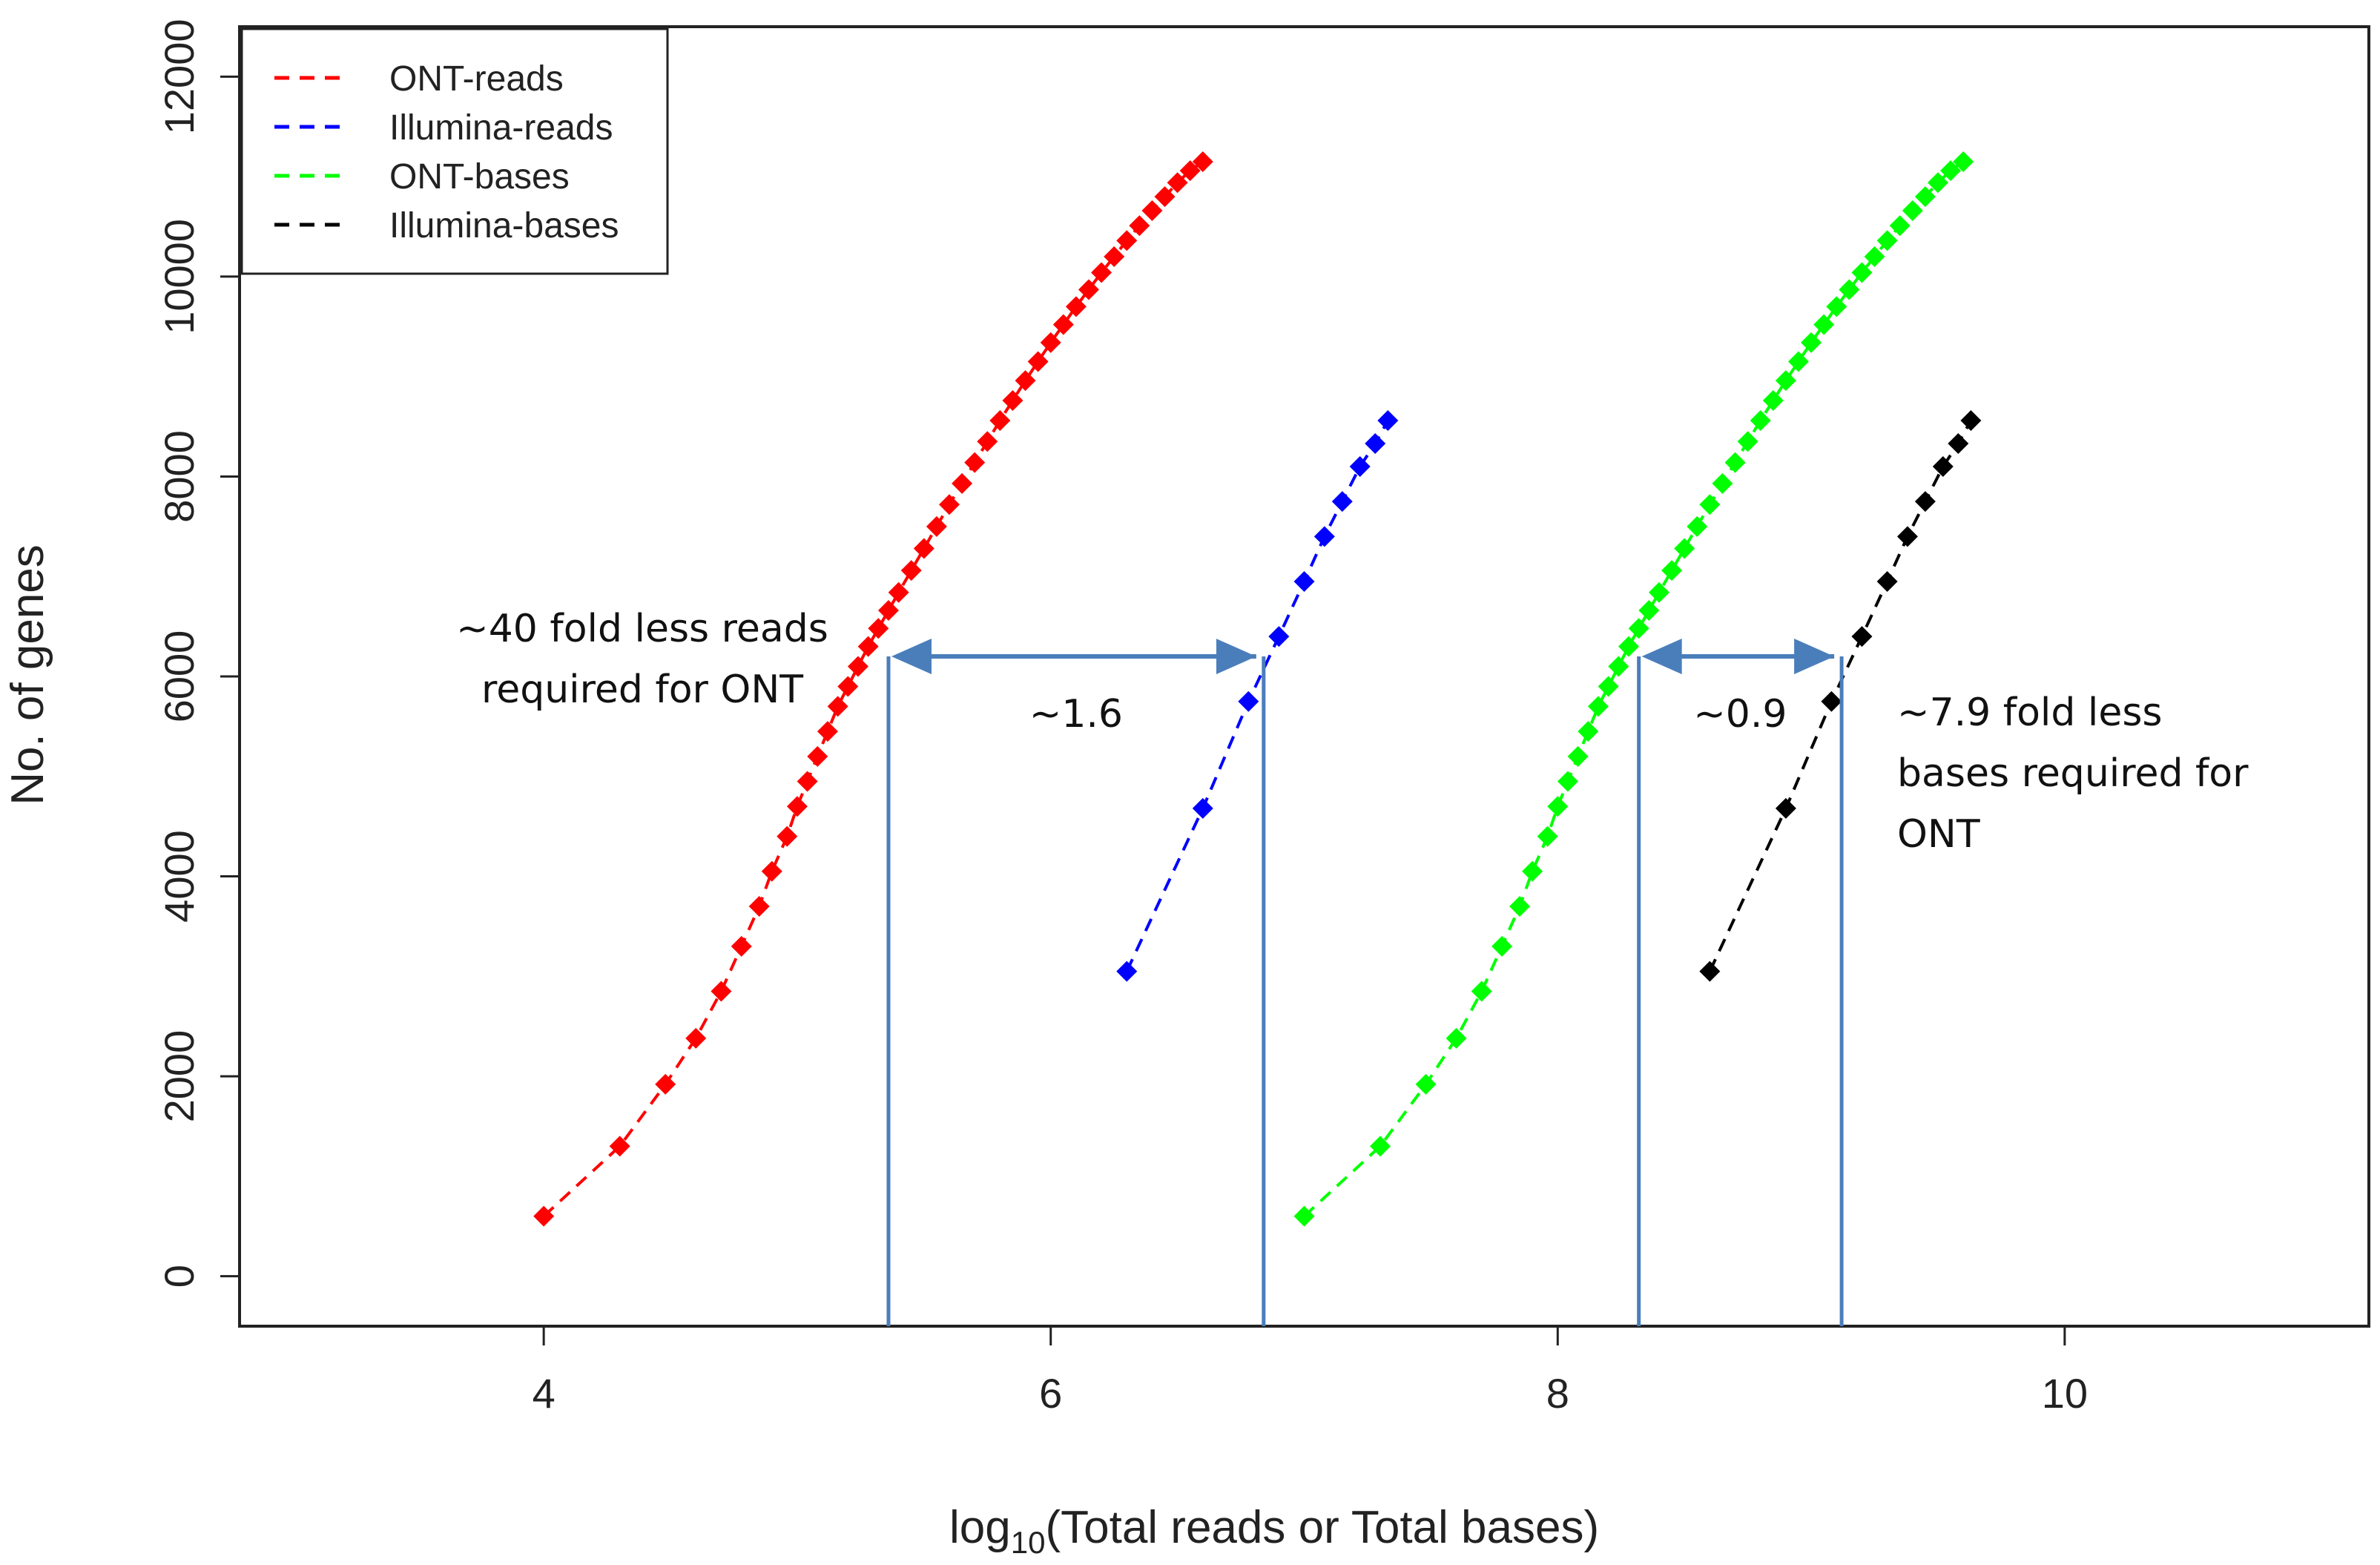  I want to click on y-axis: 0 2000 4000 6000 8000 10000 12000, so click(199, 654).